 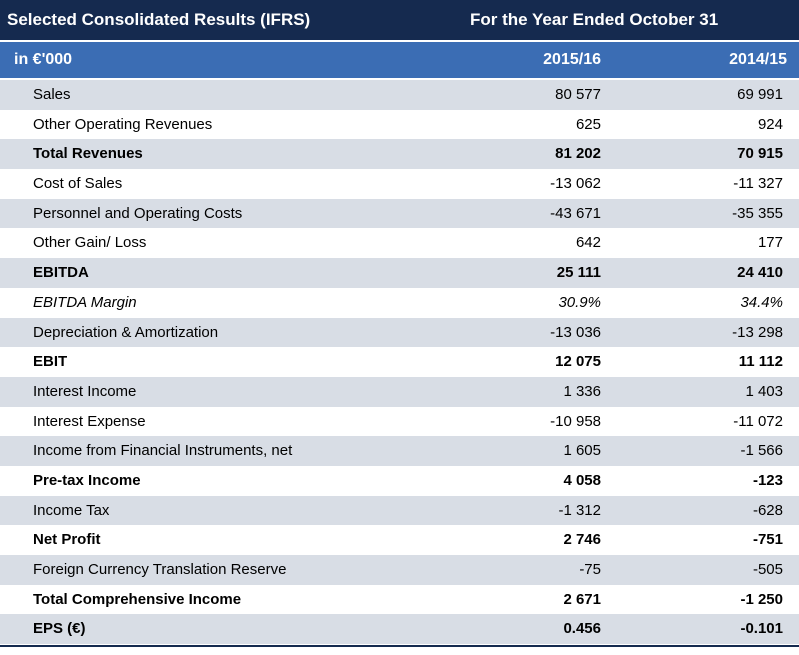 What do you see at coordinates (50, 362) in the screenshot?
I see `row-label: EBIT` at bounding box center [50, 362].